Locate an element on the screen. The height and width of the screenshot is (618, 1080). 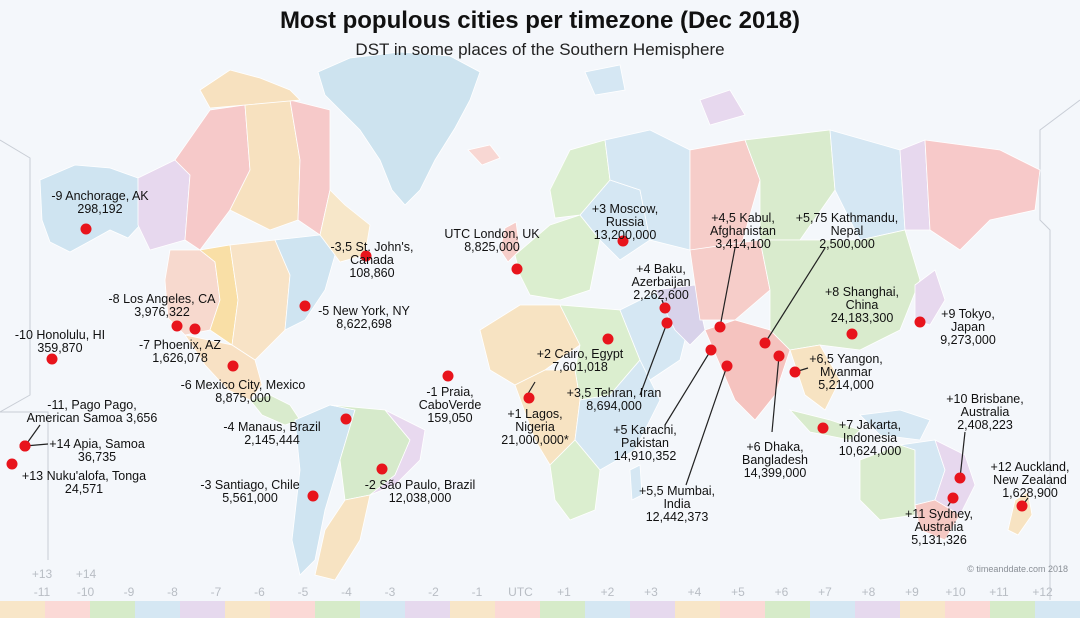
city-marker-anchorage is located at coordinates (86, 229).